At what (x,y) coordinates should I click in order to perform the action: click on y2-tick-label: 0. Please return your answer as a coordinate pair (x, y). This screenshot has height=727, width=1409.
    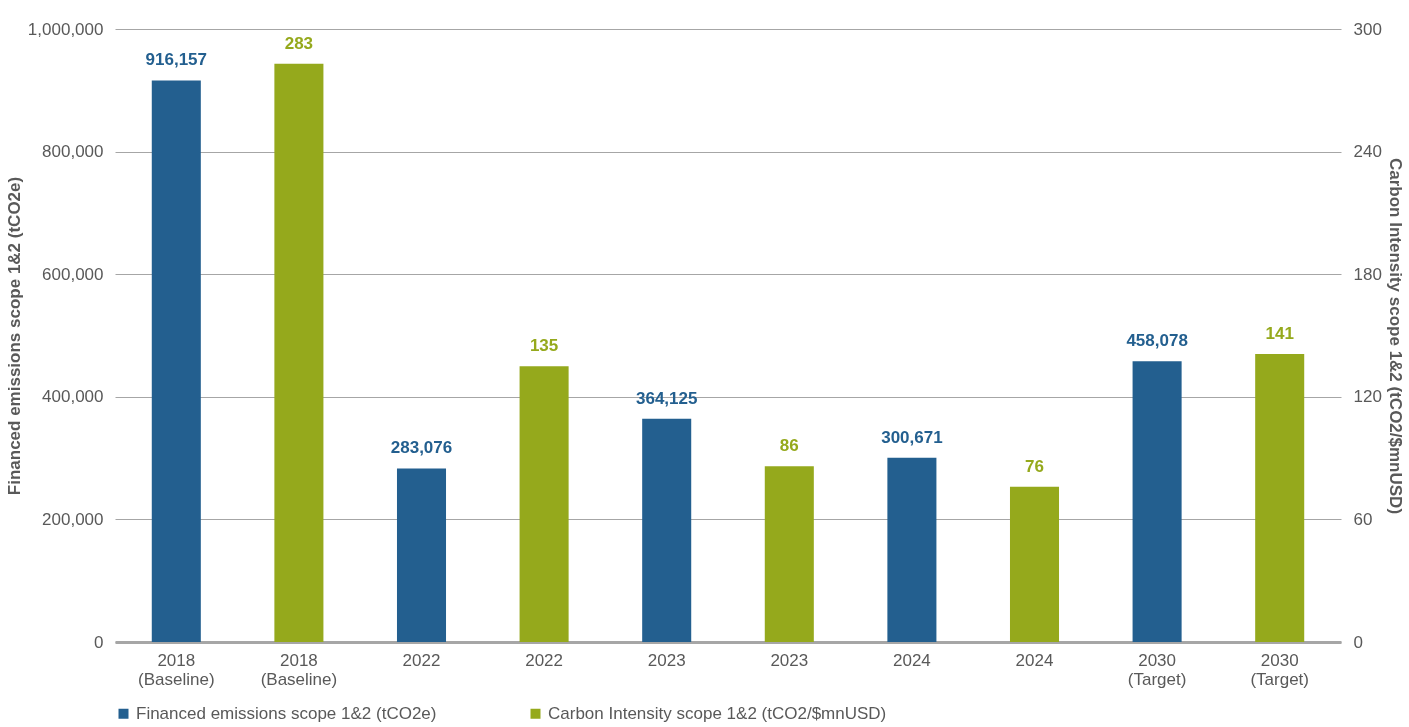
    Looking at the image, I should click on (1358, 642).